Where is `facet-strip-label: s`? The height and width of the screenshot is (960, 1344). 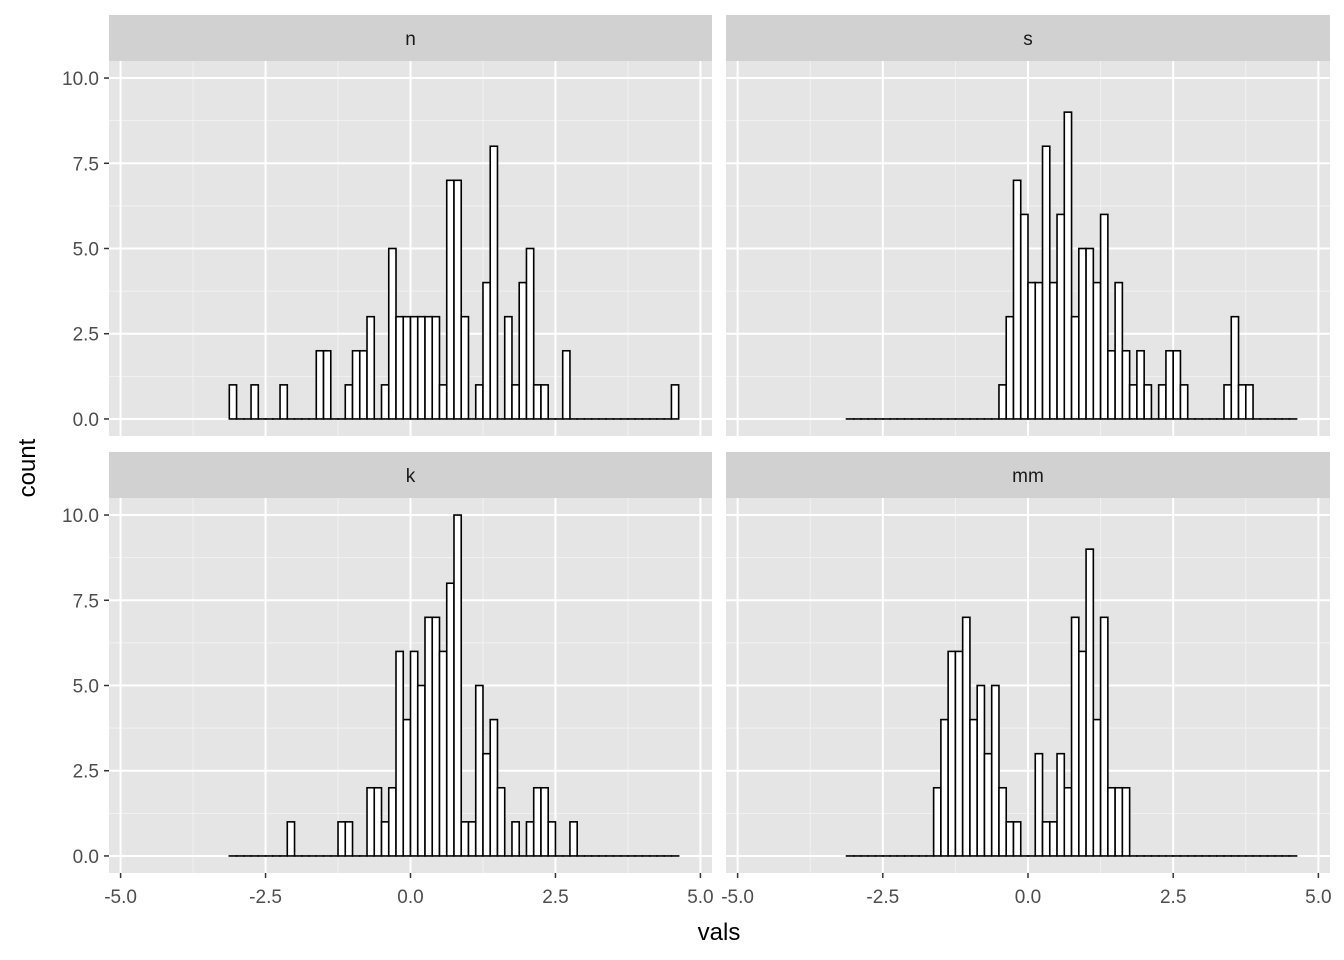
facet-strip-label: s is located at coordinates (1028, 39).